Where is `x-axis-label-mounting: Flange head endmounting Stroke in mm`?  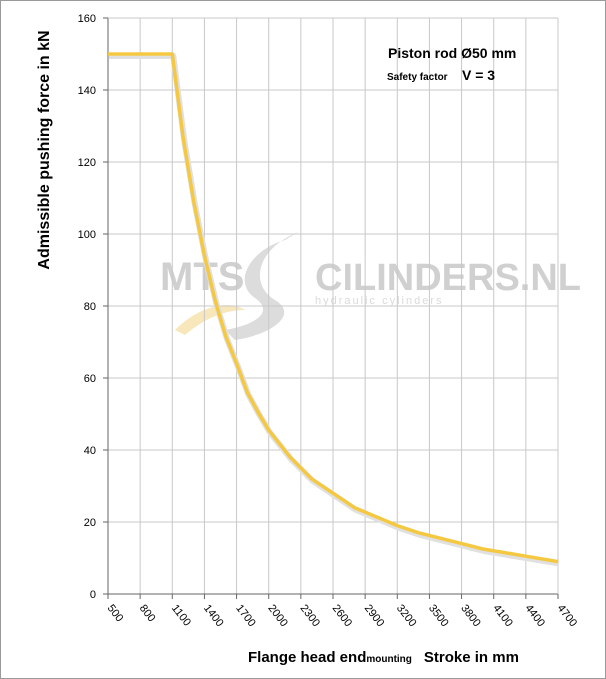
x-axis-label-mounting: Flange head endmounting Stroke in mm is located at coordinates (383, 657).